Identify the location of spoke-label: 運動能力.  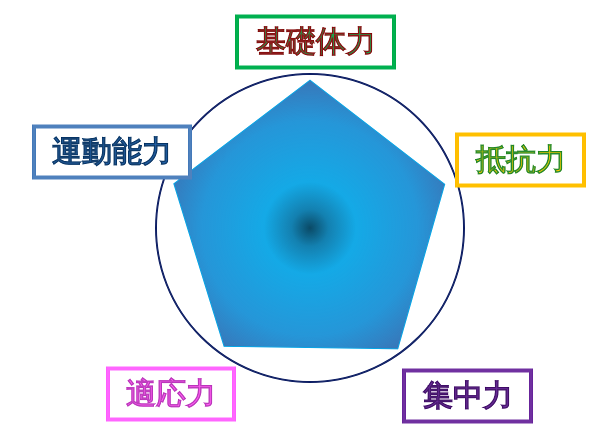
(112, 152).